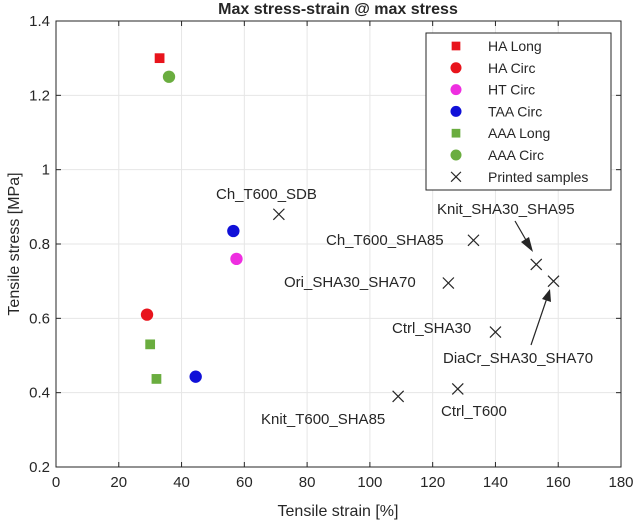 This screenshot has width=637, height=524. What do you see at coordinates (456, 111) in the screenshot?
I see `legend-marker-taa-circ` at bounding box center [456, 111].